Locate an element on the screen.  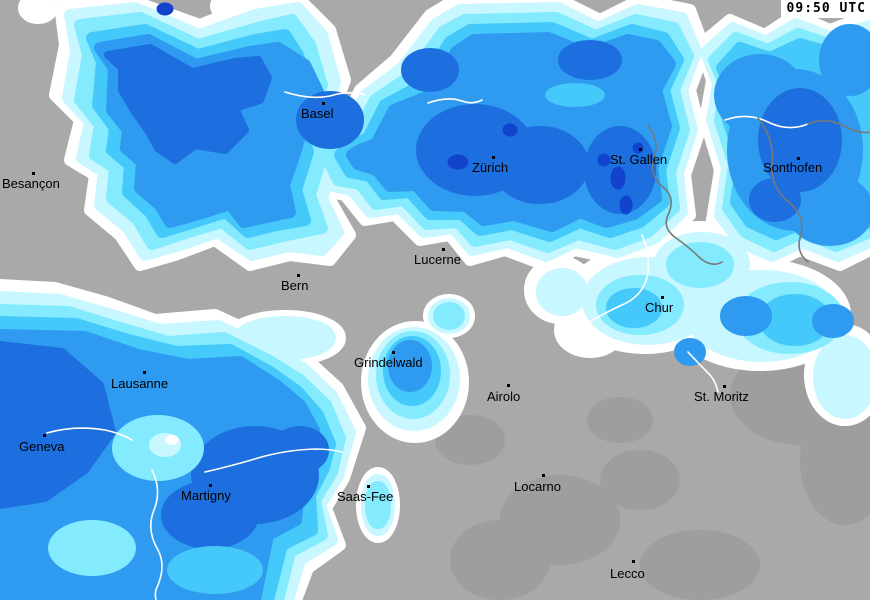
city-label: Bern is located at coordinates (295, 285).